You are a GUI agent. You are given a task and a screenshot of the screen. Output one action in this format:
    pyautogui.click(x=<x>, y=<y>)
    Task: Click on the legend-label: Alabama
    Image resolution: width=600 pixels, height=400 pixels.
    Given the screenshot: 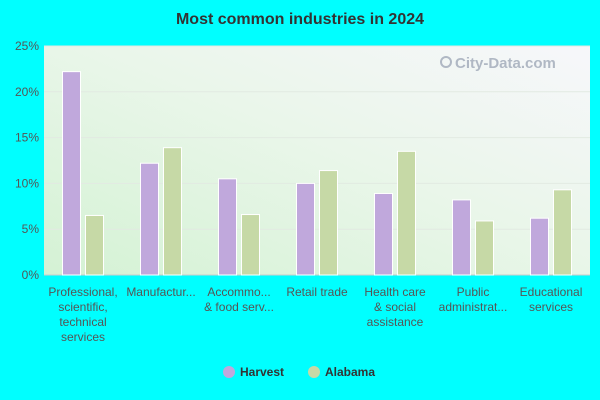 What is the action you would take?
    pyautogui.click(x=350, y=372)
    